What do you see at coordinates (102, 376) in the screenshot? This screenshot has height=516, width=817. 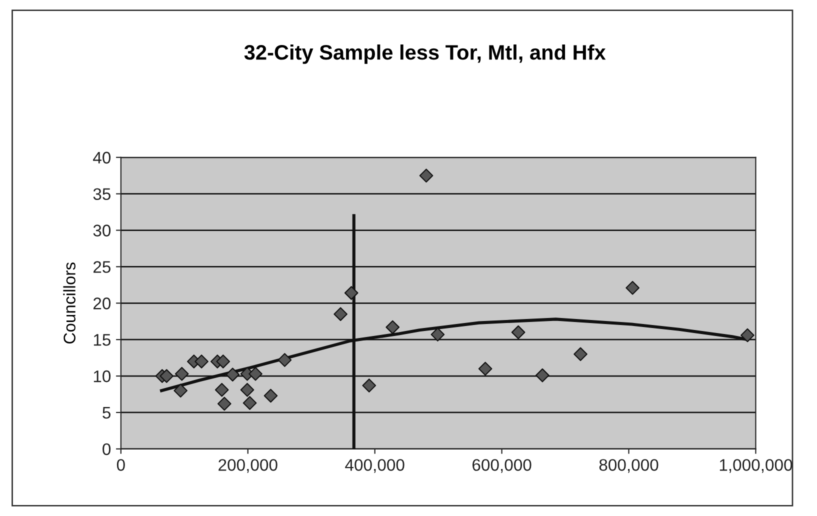 I see `y-tick-label: 10` at bounding box center [102, 376].